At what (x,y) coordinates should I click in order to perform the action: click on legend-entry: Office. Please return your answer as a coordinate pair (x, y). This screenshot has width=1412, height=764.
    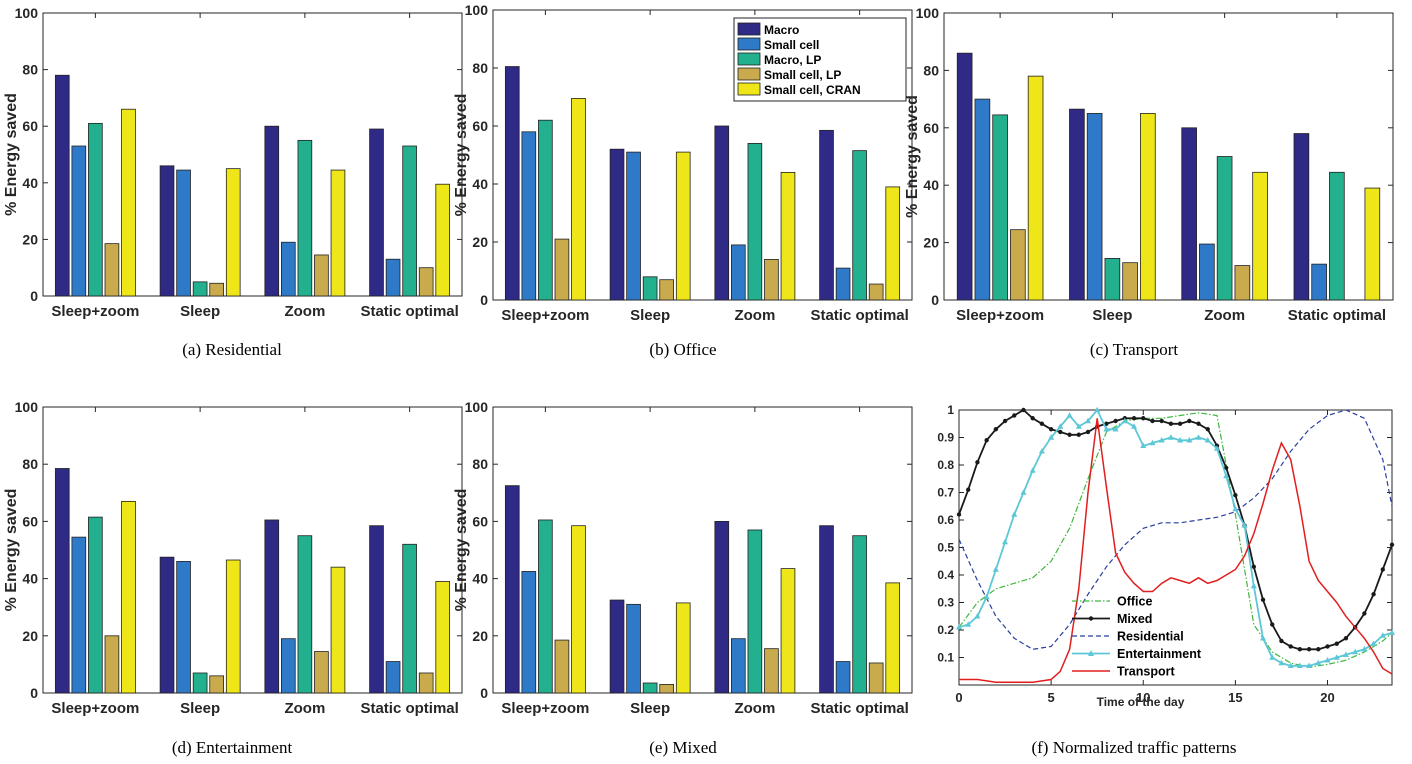
    Looking at the image, I should click on (1134, 602).